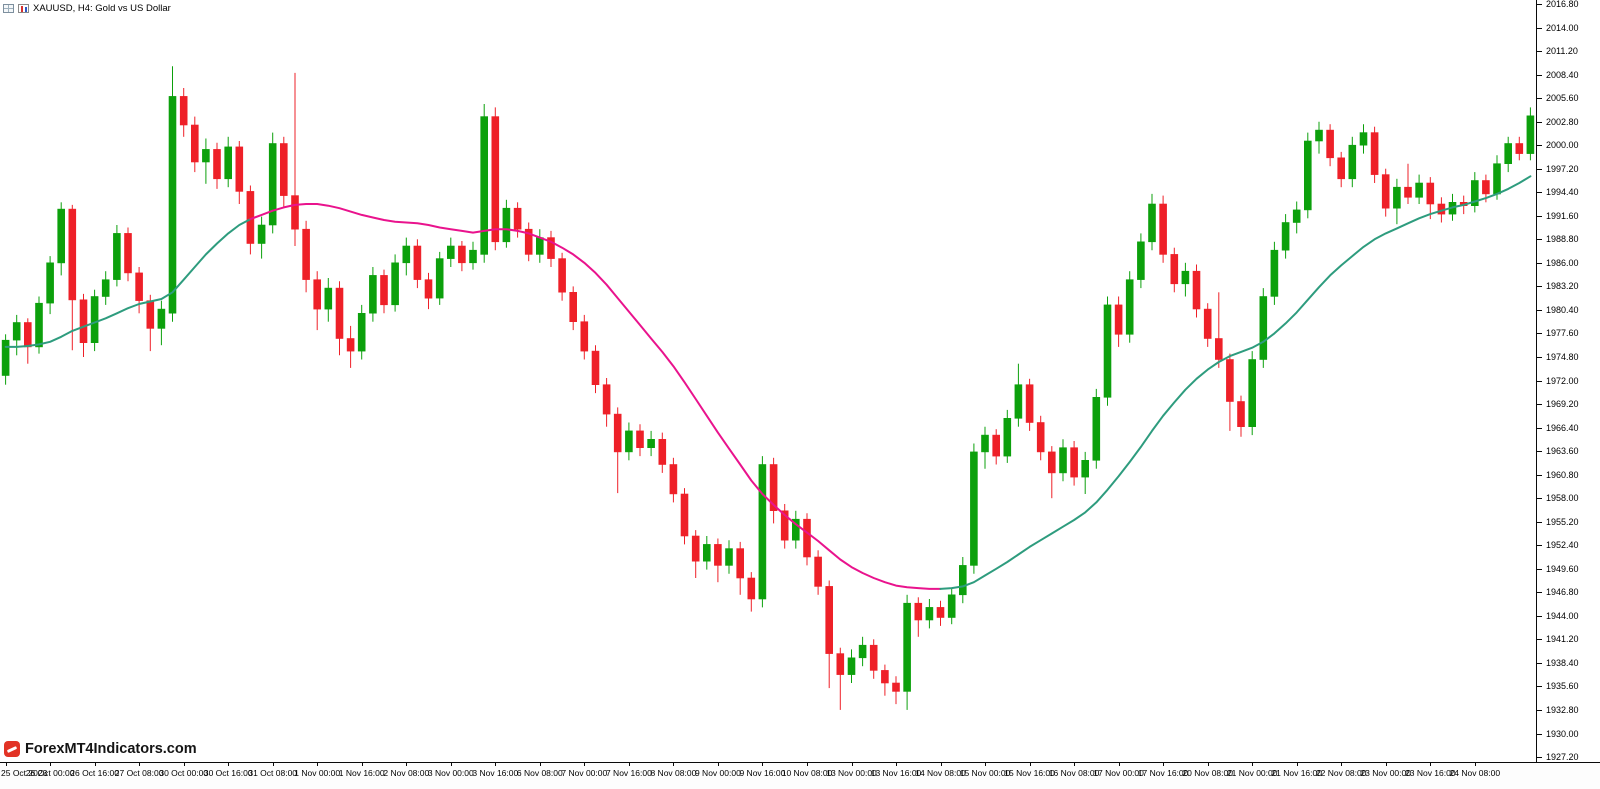 This screenshot has height=789, width=1600. Describe the element at coordinates (1562, 568) in the screenshot. I see `price-axis-label: 1949.60` at that location.